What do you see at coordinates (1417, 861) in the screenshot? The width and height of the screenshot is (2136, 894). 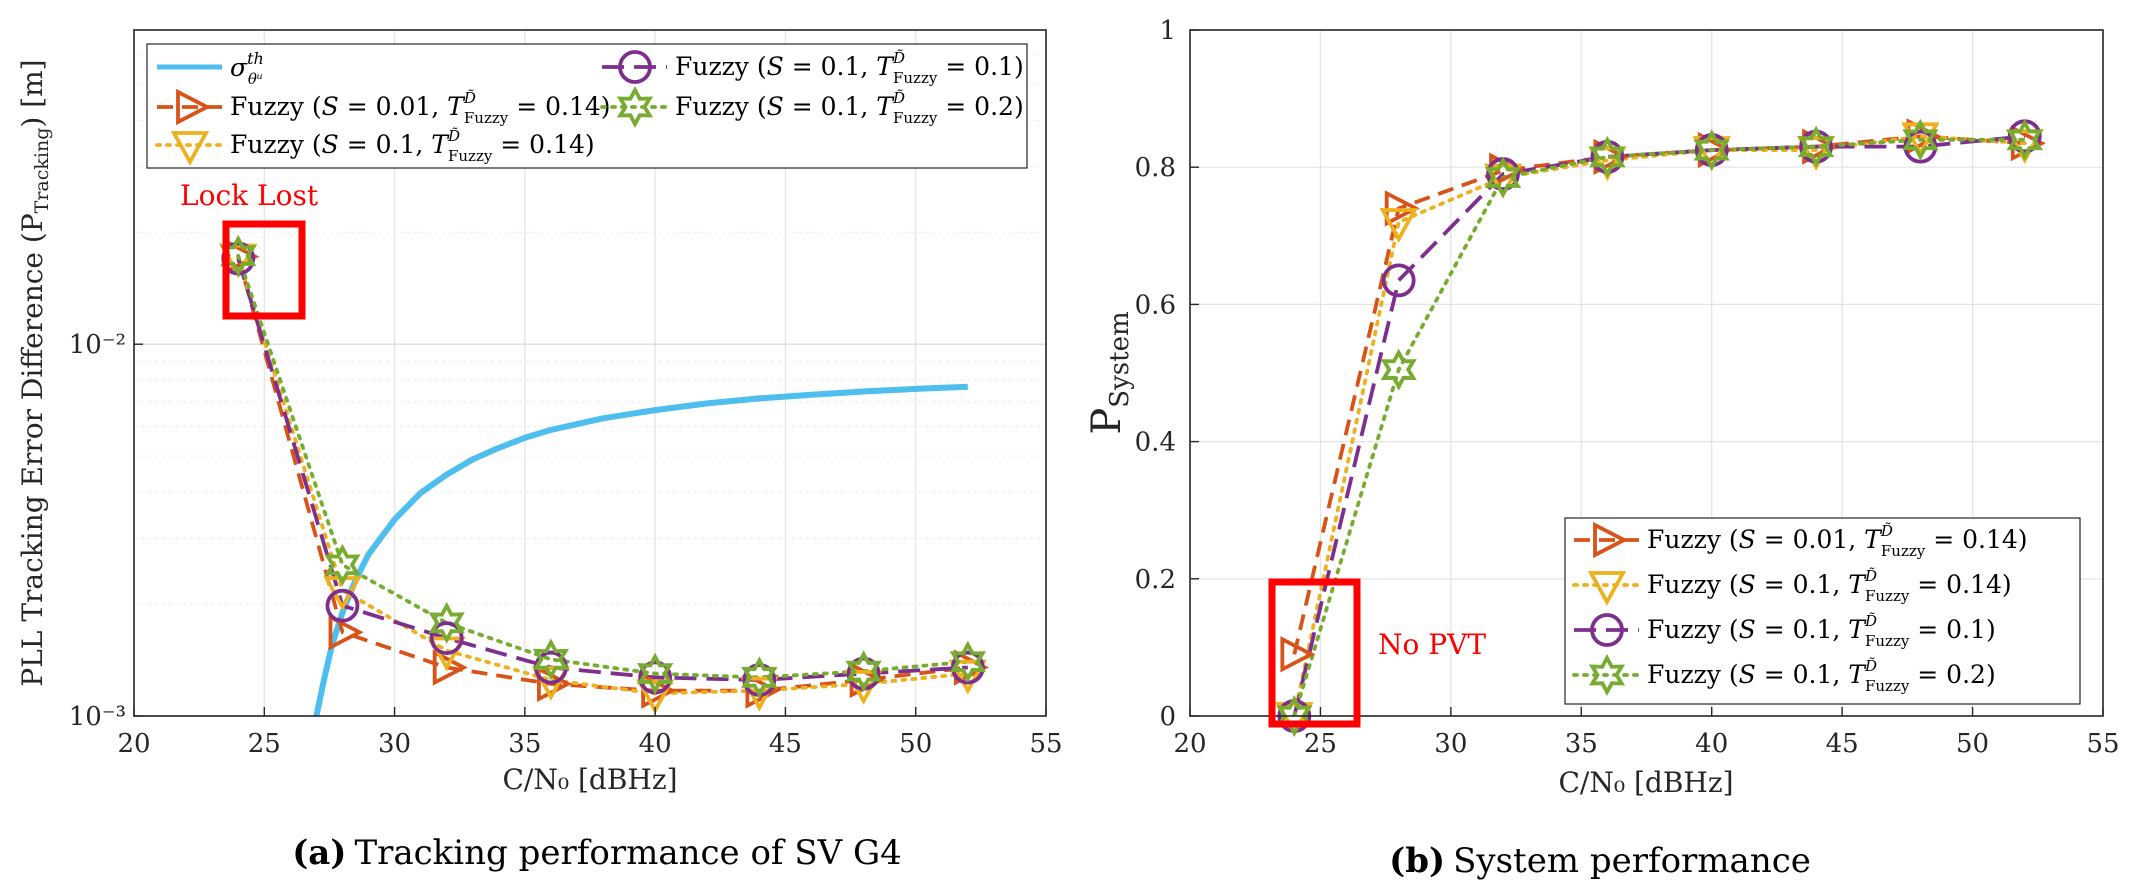 I see `caption-b-letter: (b)` at bounding box center [1417, 861].